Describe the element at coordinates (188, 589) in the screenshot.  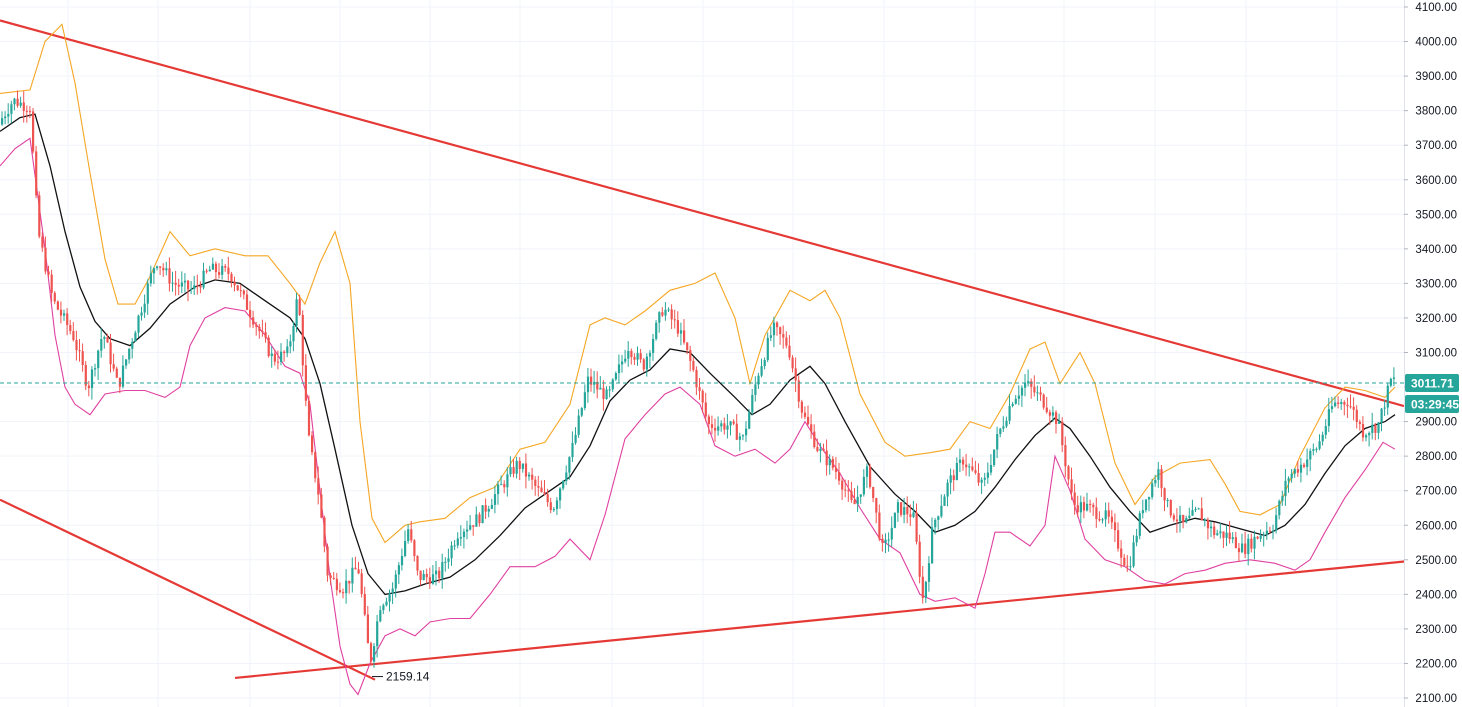
I see `trendline-lower-channel` at that location.